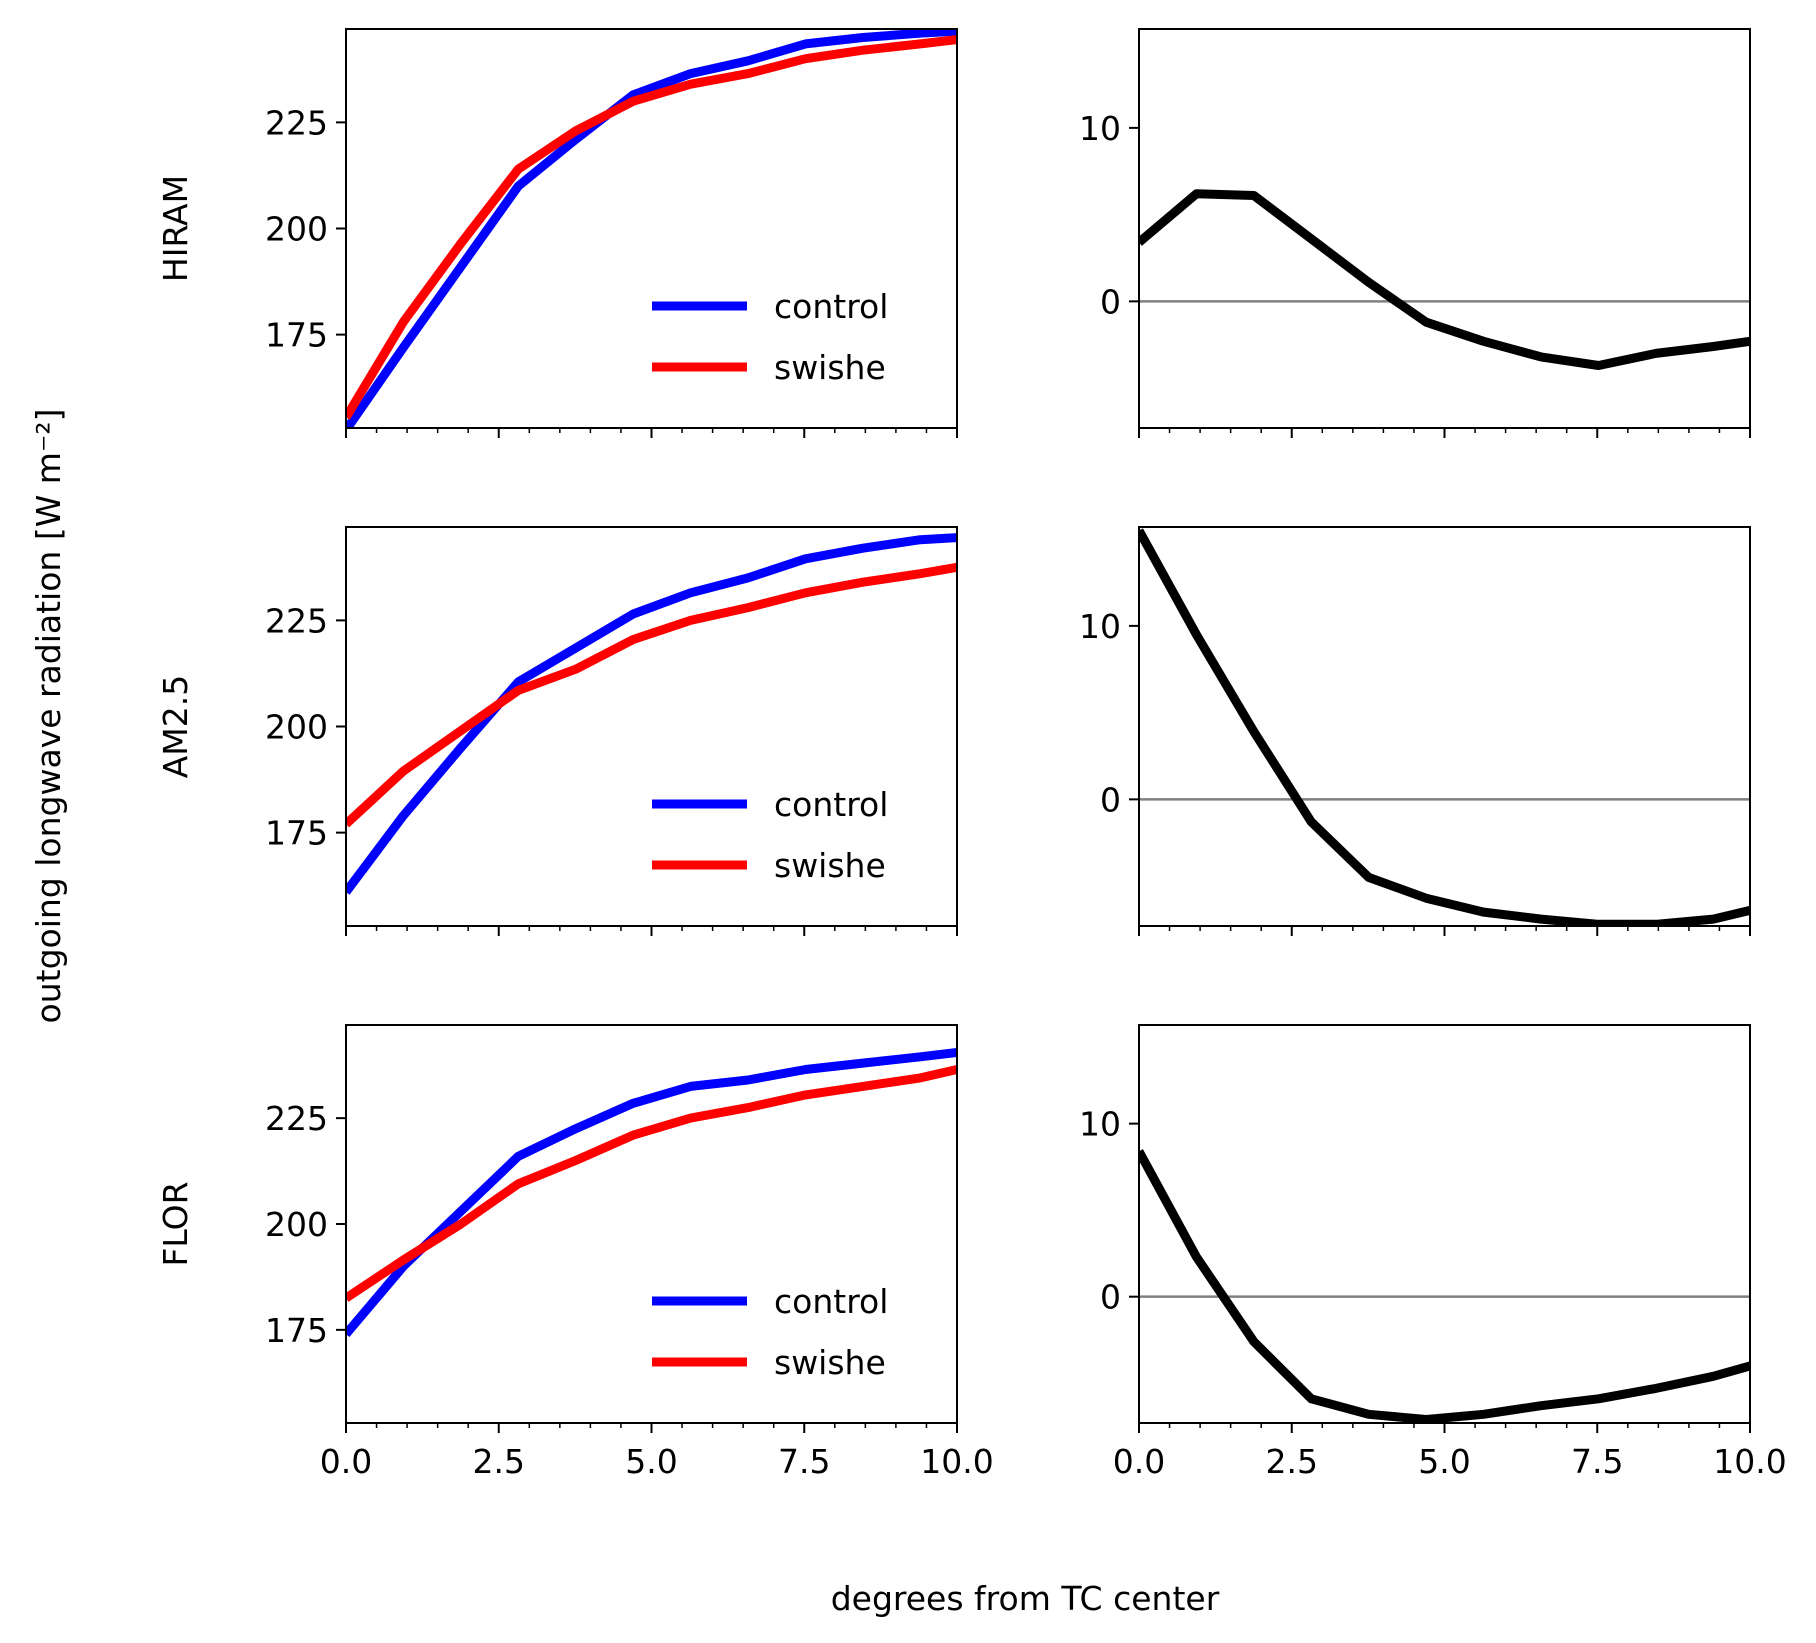  Describe the element at coordinates (175, 228) in the screenshot. I see `row-label-hiram: HIRAM` at that location.